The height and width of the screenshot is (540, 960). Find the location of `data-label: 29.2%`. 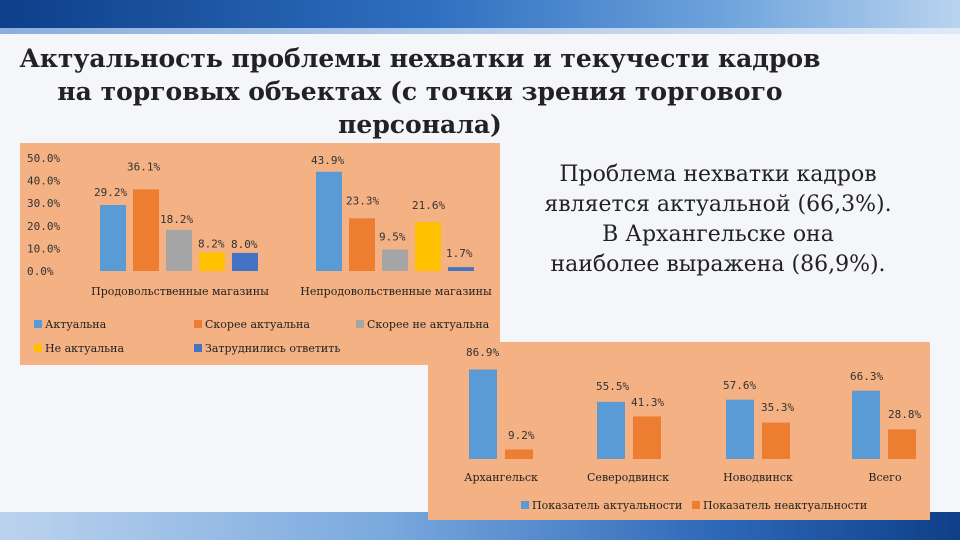

data-label: 29.2% is located at coordinates (110, 192).